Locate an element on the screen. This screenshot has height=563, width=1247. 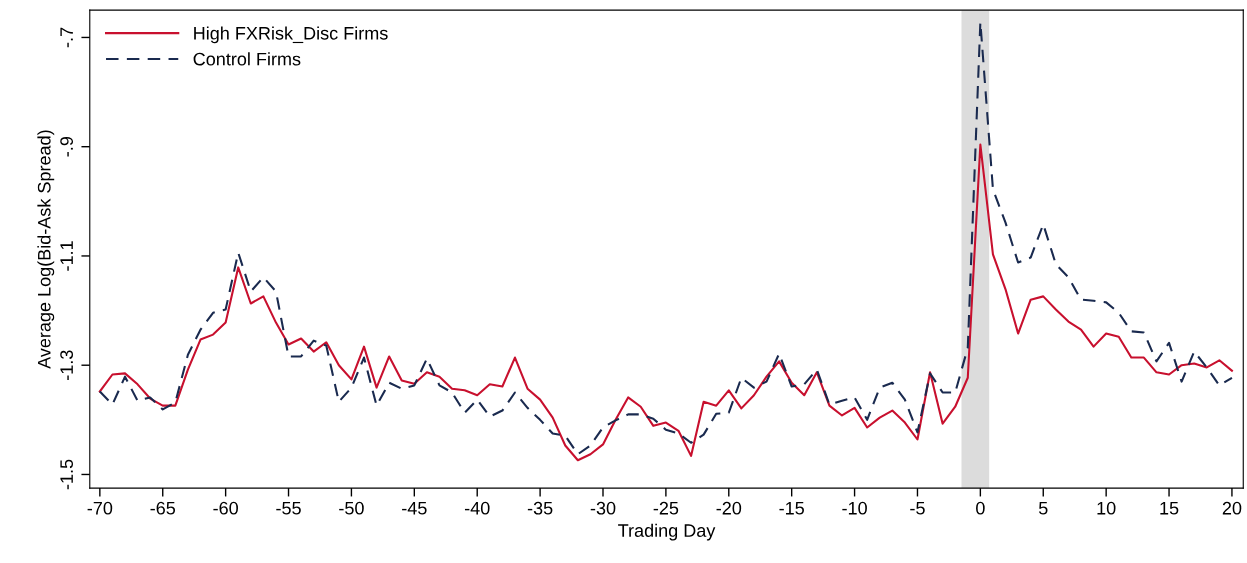
x-tick-label: -30 is located at coordinates (603, 508).